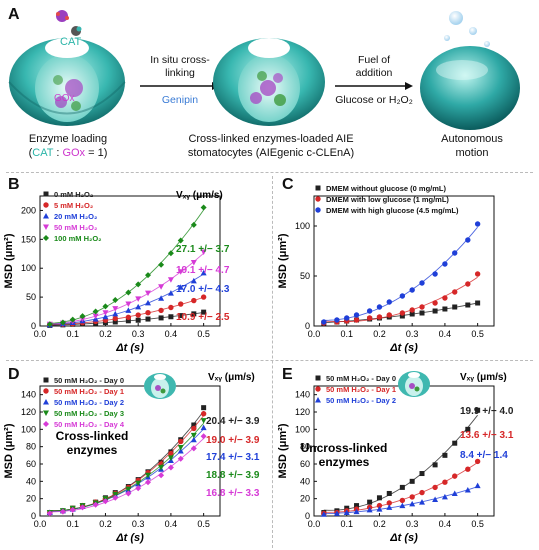  What do you see at coordinates (193, 439) in the screenshot?
I see `chart-d-series-2-point` at bounding box center [193, 439].